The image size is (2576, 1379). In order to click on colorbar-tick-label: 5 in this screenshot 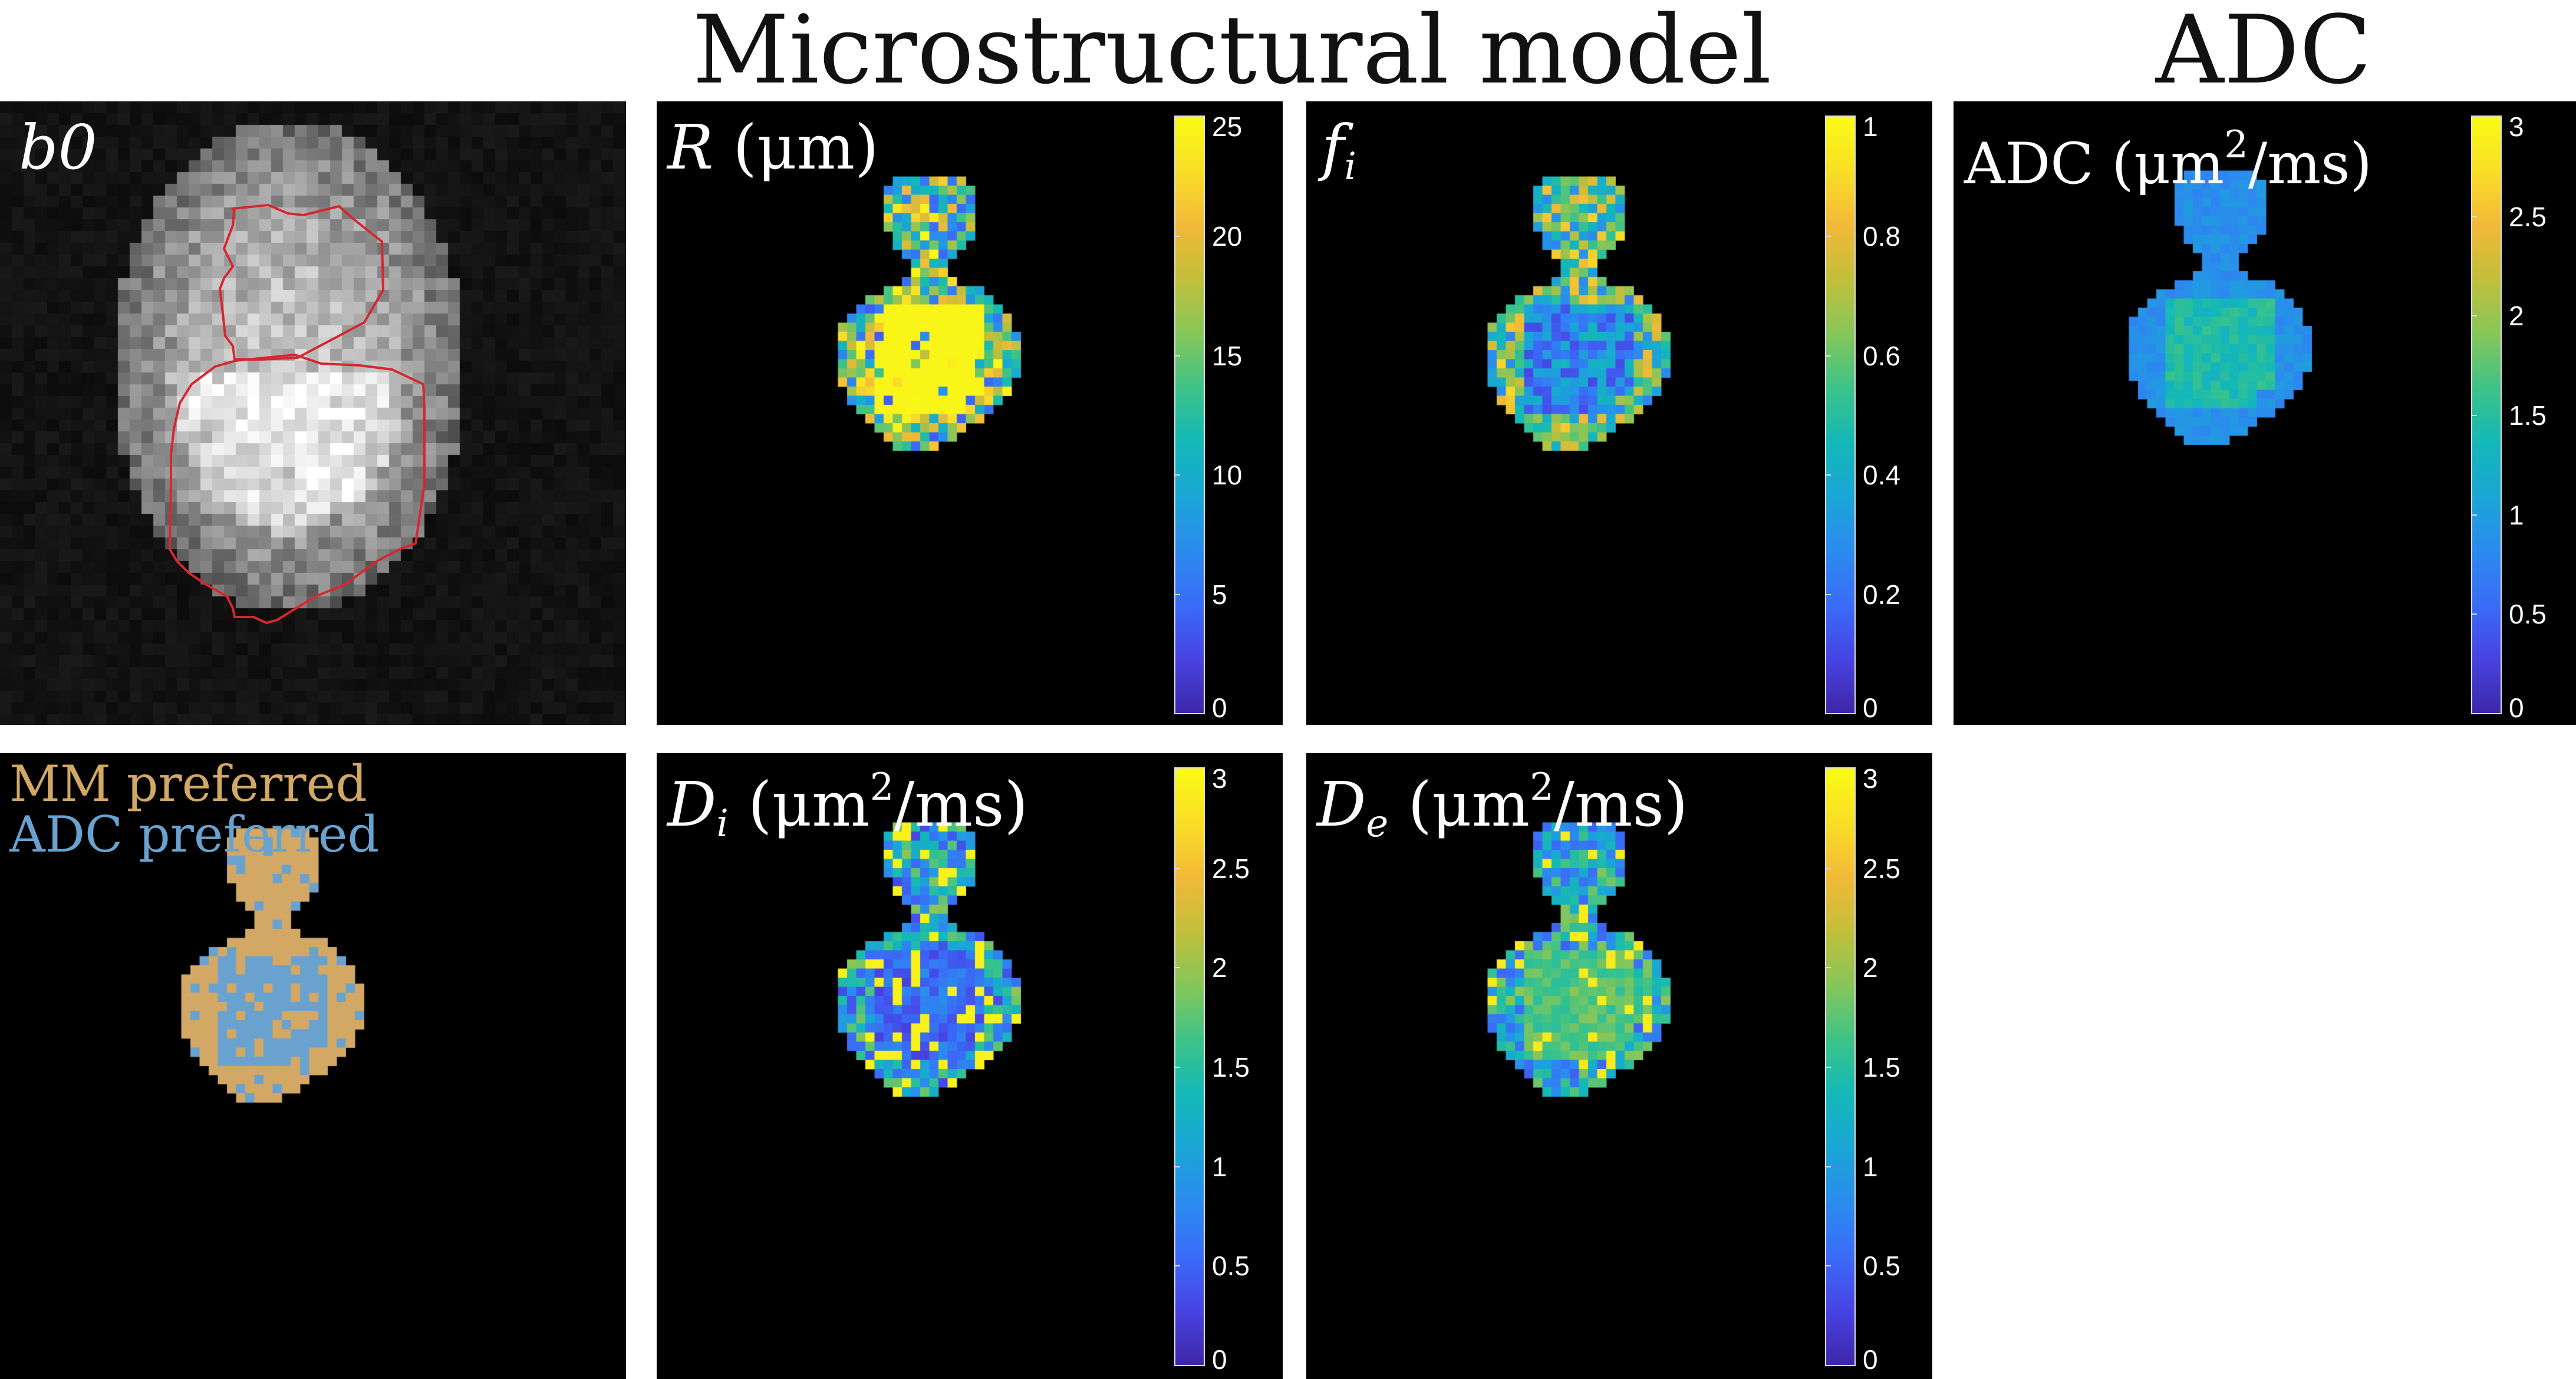, I will do `click(1219, 594)`.